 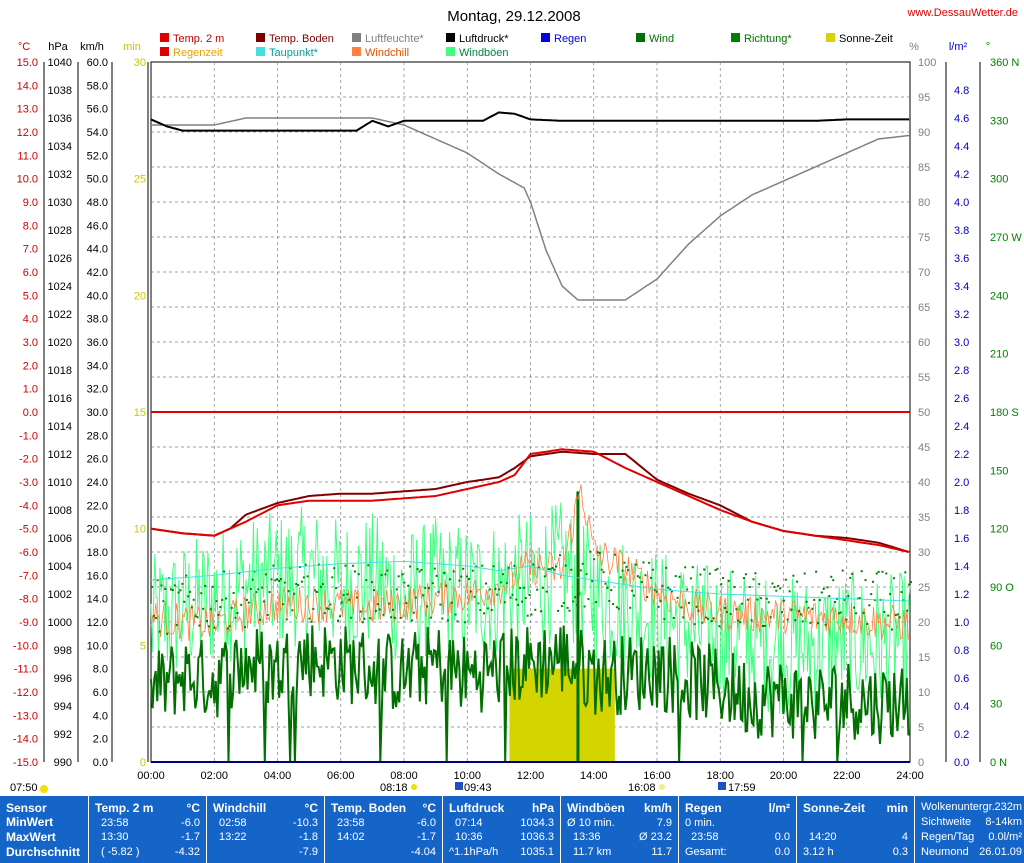 What do you see at coordinates (591, 823) in the screenshot?
I see `stats-gusts-avg-label: Ø 10 min.` at bounding box center [591, 823].